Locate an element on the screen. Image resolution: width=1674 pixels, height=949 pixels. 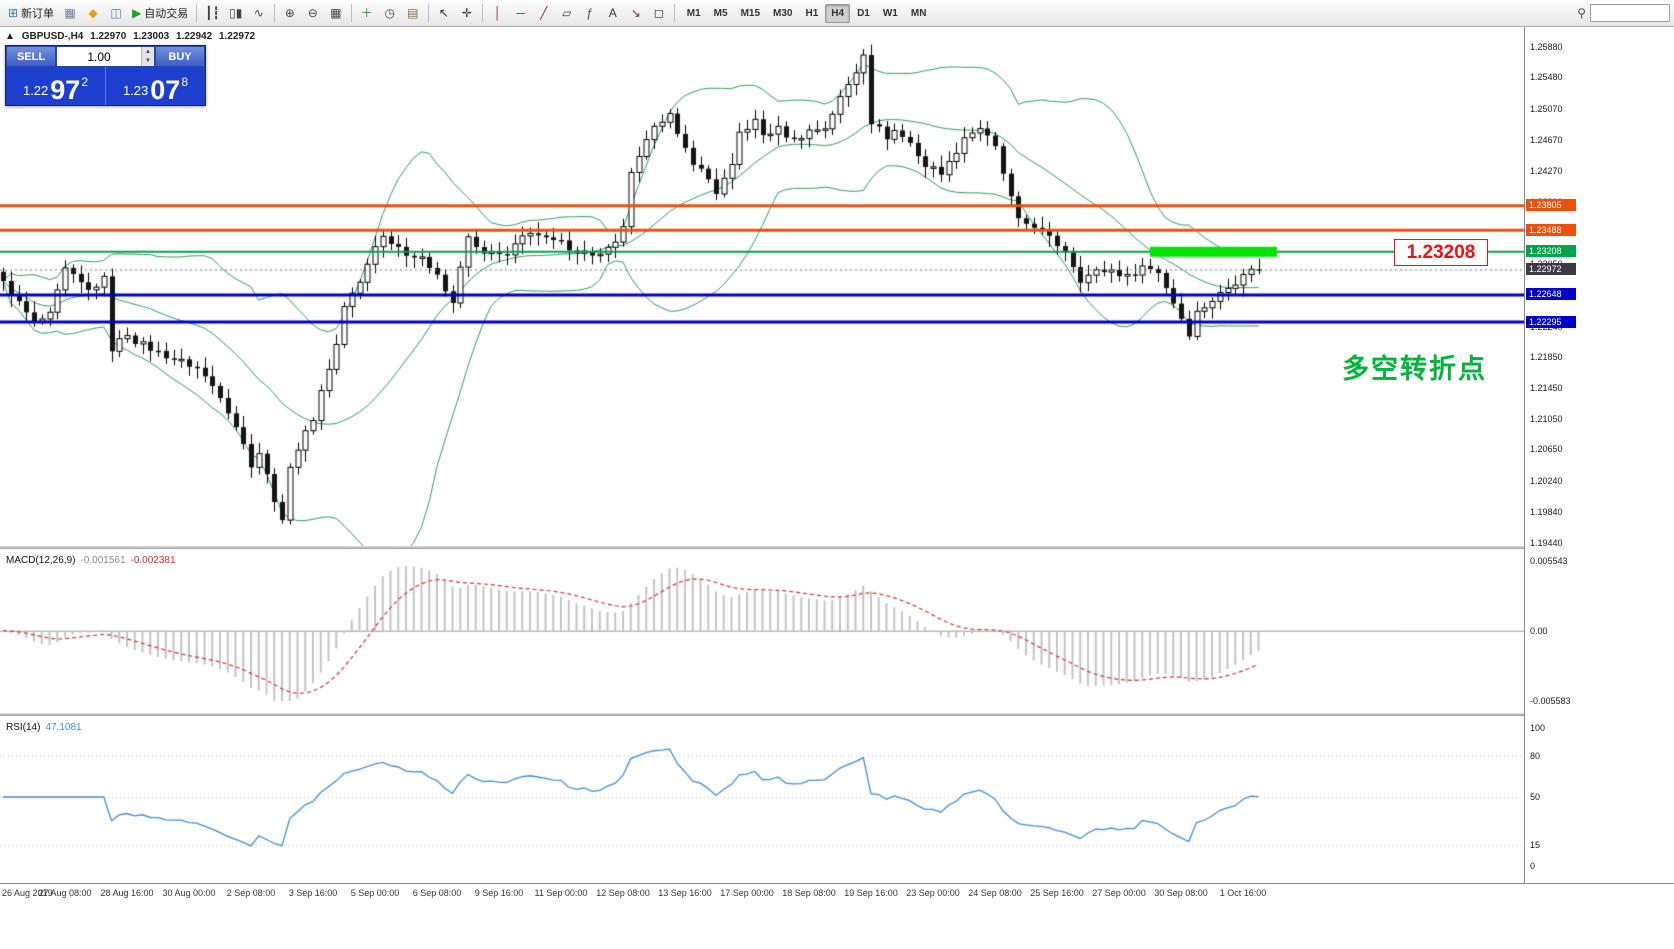
time-axis-label: 12 Sep 08:00 is located at coordinates (623, 893).